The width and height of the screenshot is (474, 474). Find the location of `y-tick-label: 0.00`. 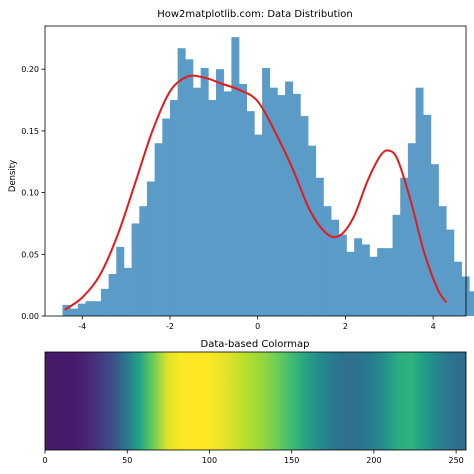

y-tick-label: 0.00 is located at coordinates (30, 316).